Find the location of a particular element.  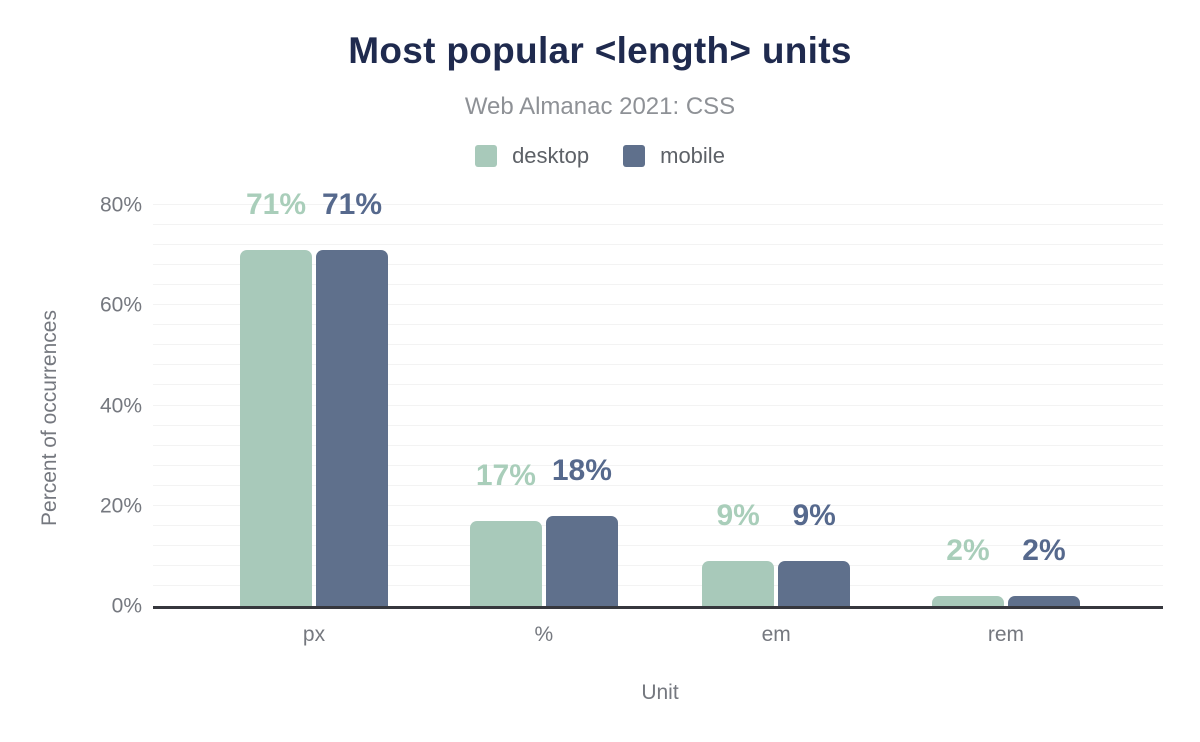

y-tick-label: 0% is located at coordinates (126, 606).